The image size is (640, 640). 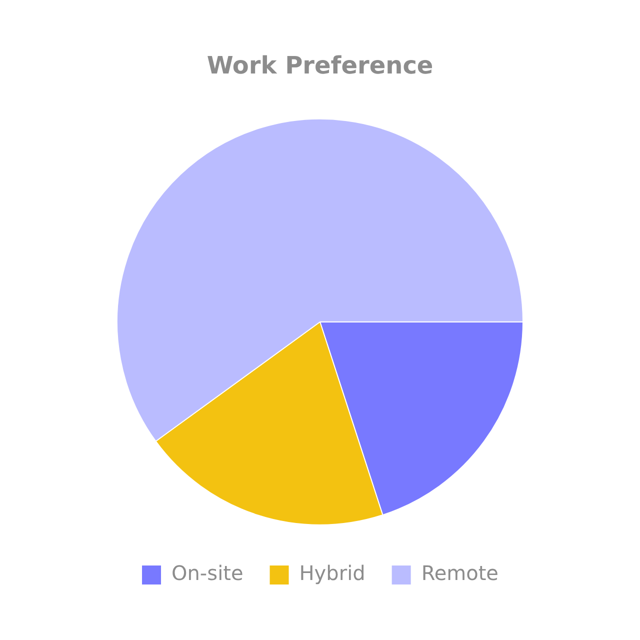 I want to click on legend-label: Remote, so click(x=459, y=573).